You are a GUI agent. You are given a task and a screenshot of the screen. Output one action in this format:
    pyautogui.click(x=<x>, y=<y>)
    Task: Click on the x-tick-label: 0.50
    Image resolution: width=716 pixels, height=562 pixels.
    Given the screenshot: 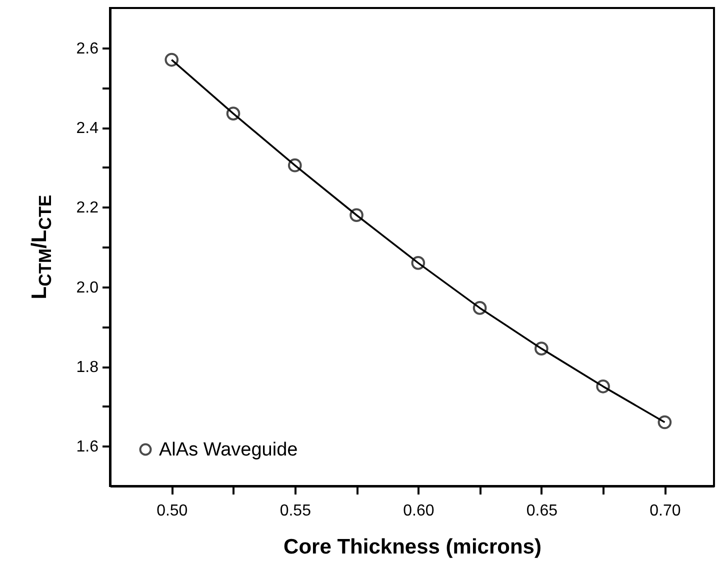 What is the action you would take?
    pyautogui.click(x=172, y=511)
    